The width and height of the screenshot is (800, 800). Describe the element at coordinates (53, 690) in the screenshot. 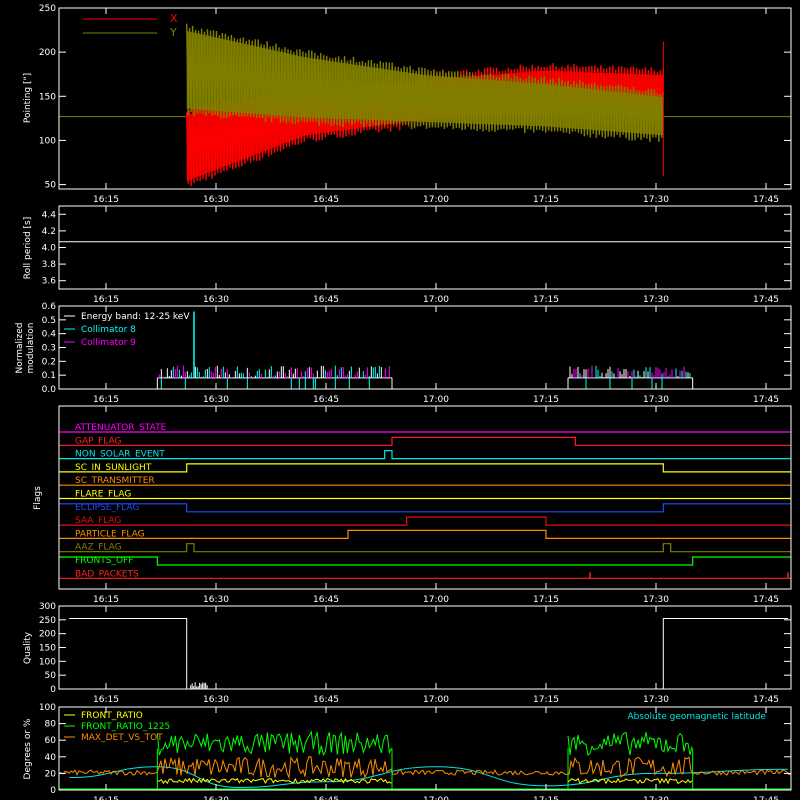

I see `y-tick-label: 0` at that location.